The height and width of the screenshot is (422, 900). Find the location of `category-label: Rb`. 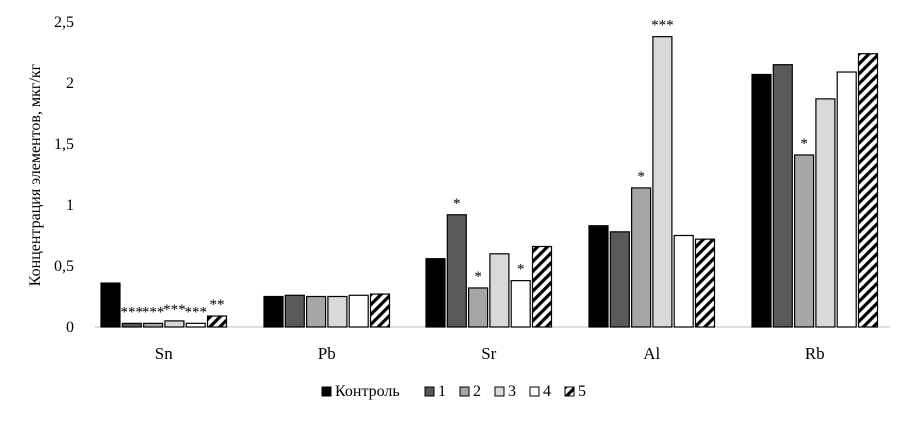

category-label: Rb is located at coordinates (815, 353).